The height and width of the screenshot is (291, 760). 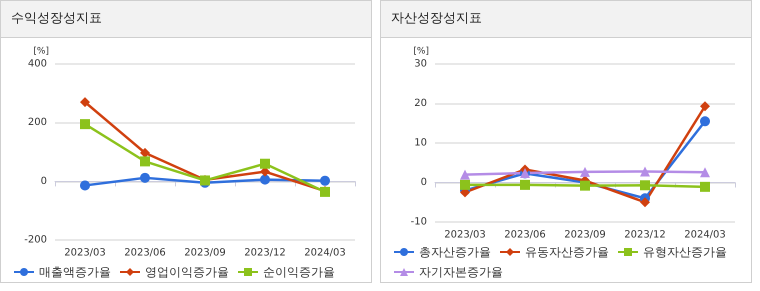 I want to click on legend-label: 유동자산증가율, so click(x=567, y=252).